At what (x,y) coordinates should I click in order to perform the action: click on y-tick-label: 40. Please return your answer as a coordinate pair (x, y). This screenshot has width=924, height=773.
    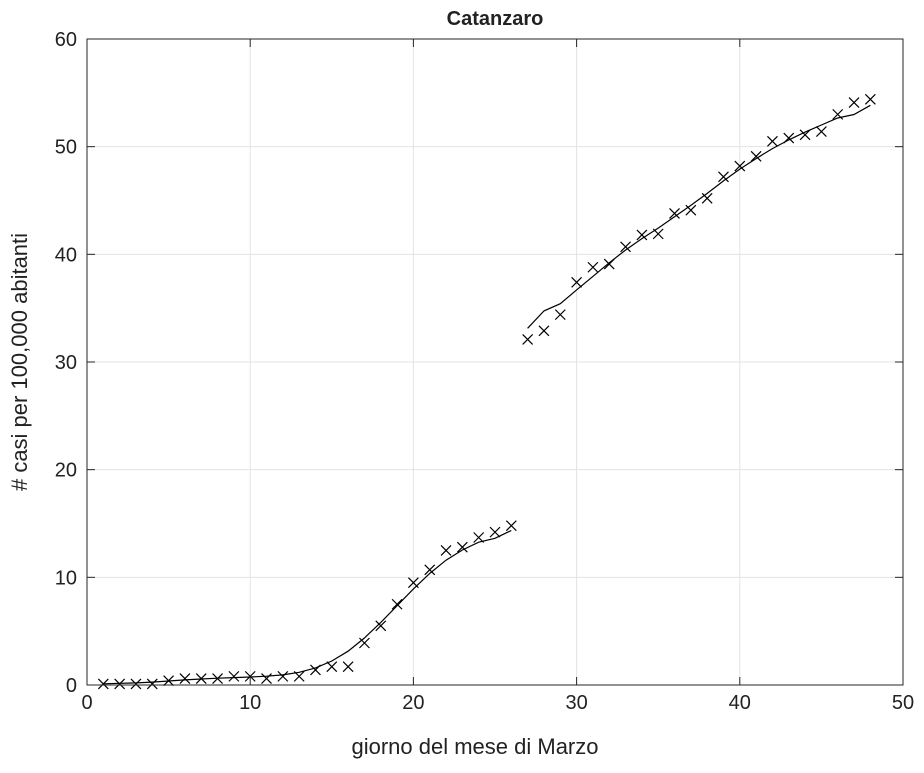
    Looking at the image, I should click on (66, 255).